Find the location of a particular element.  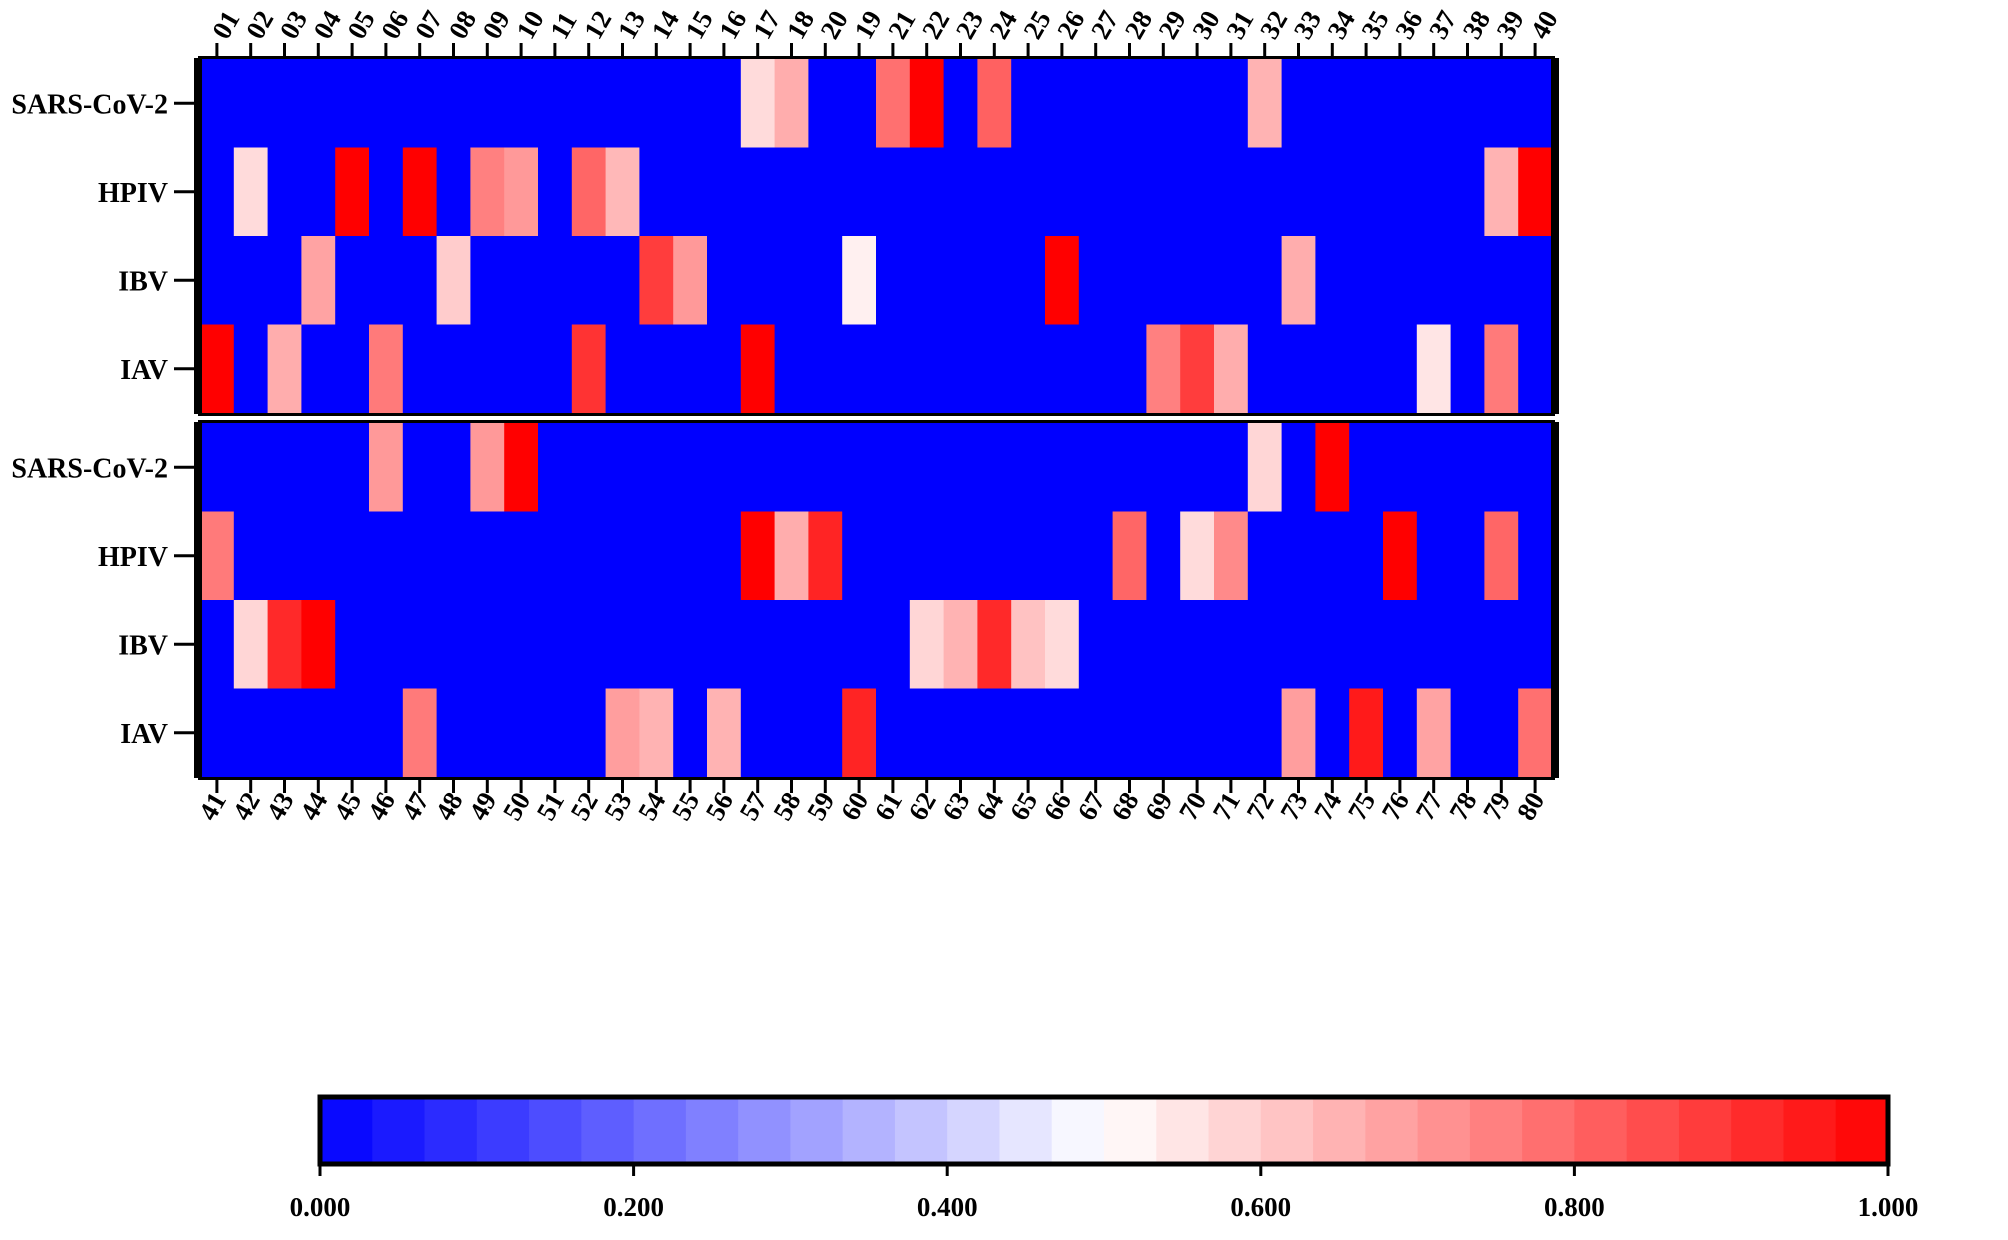

col-label: 50 is located at coordinates (516, 806).